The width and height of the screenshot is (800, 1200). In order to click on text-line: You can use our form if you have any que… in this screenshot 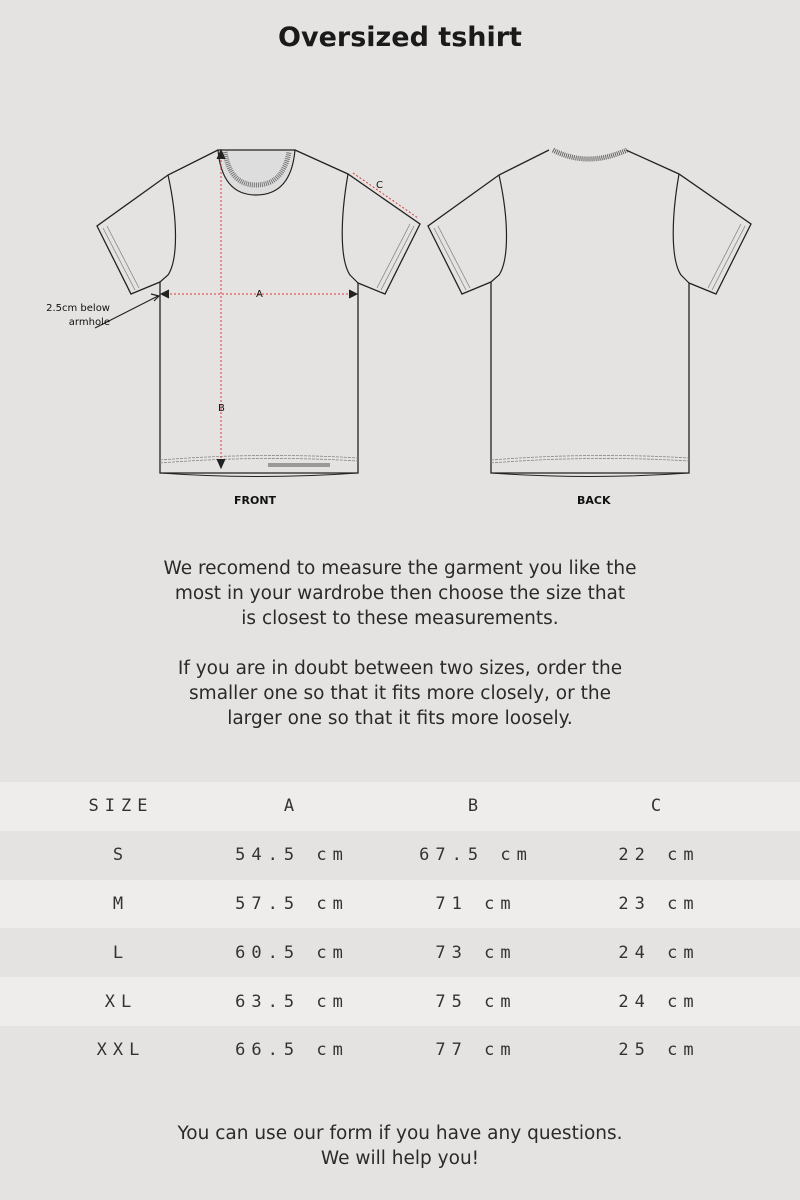, I will do `click(400, 1133)`.